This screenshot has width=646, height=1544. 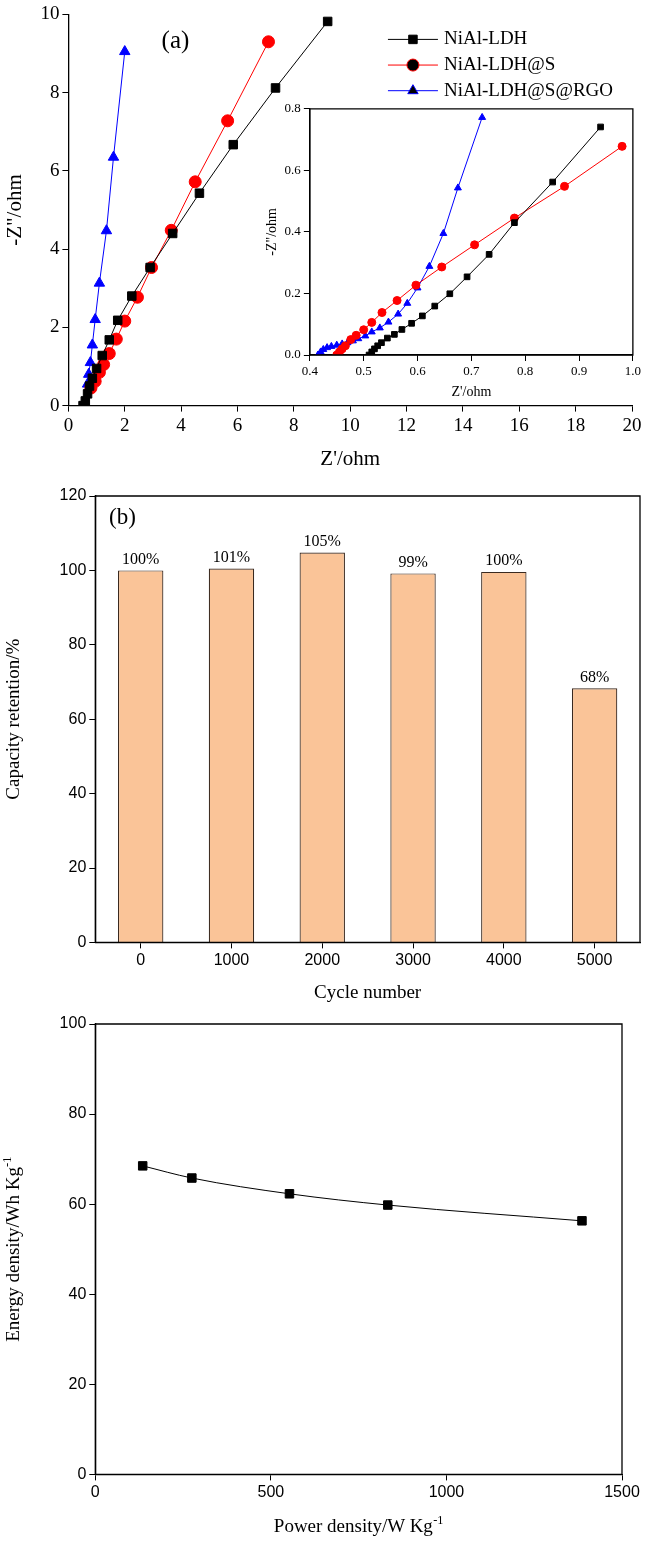 What do you see at coordinates (50, 13) in the screenshot?
I see `y-tick-label: 10` at bounding box center [50, 13].